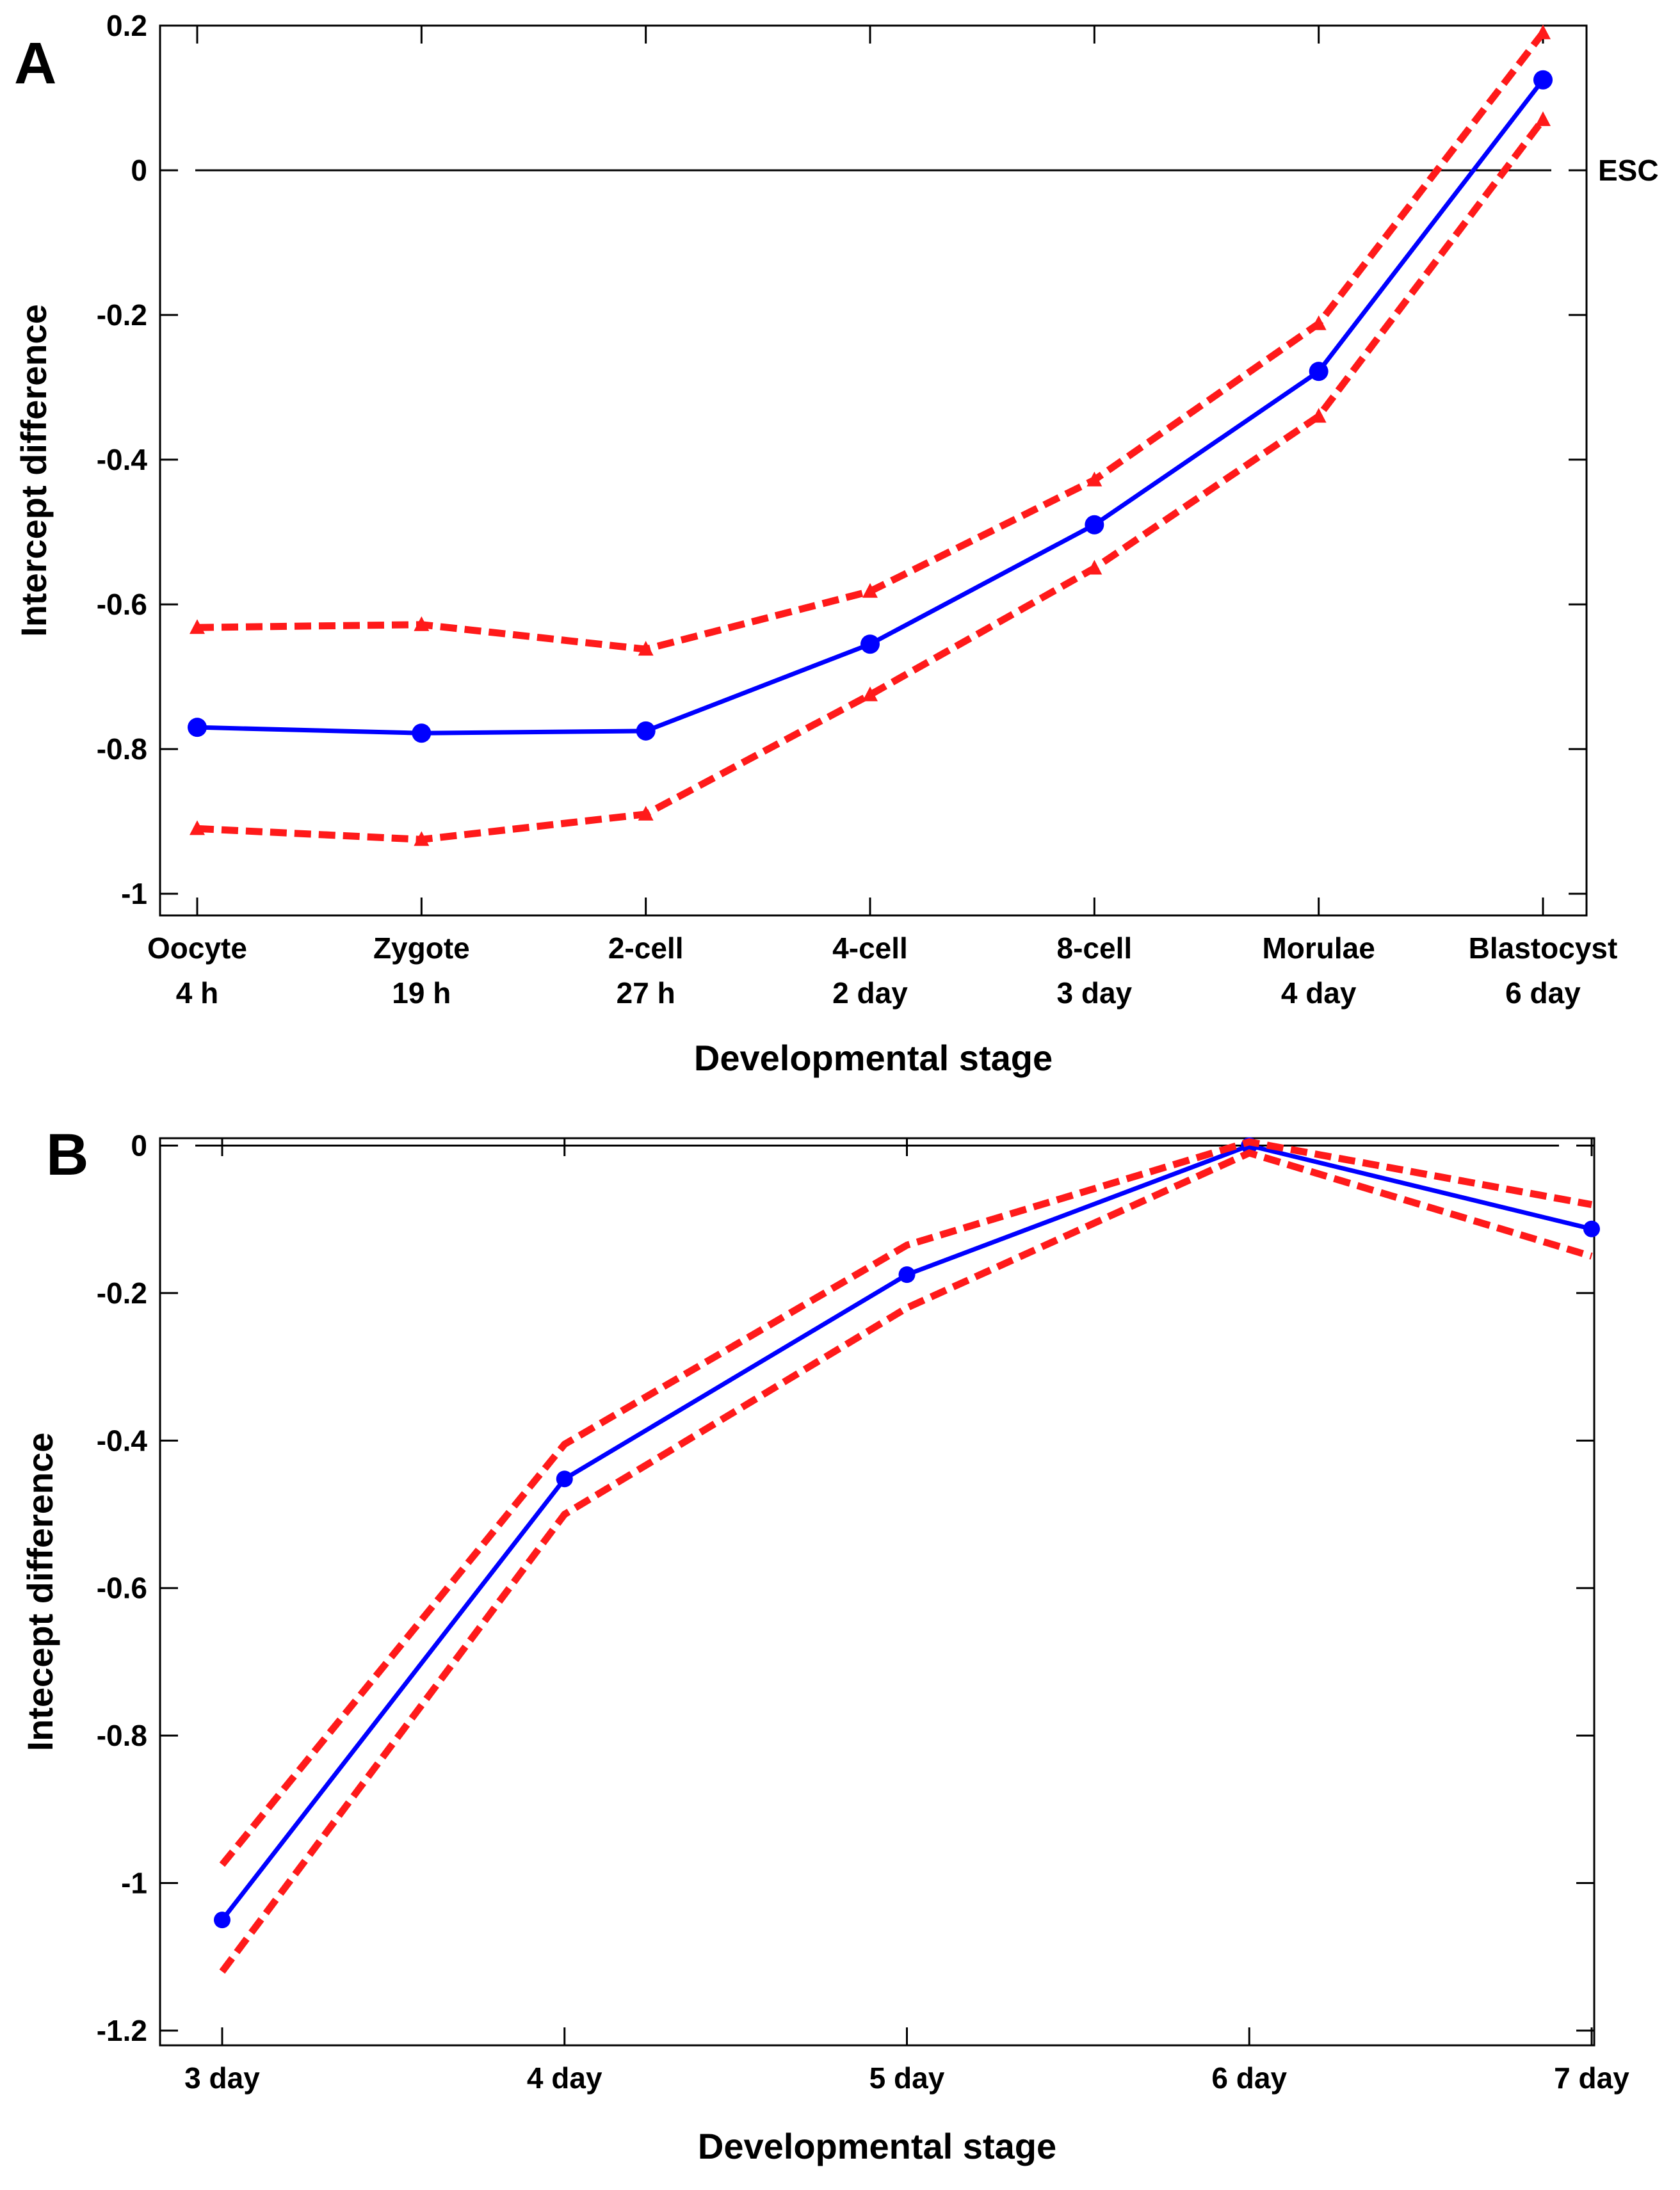 Image resolution: width=1680 pixels, height=2190 pixels. Describe the element at coordinates (564, 2078) in the screenshot. I see `panel-b-category-label: 4 day` at that location.